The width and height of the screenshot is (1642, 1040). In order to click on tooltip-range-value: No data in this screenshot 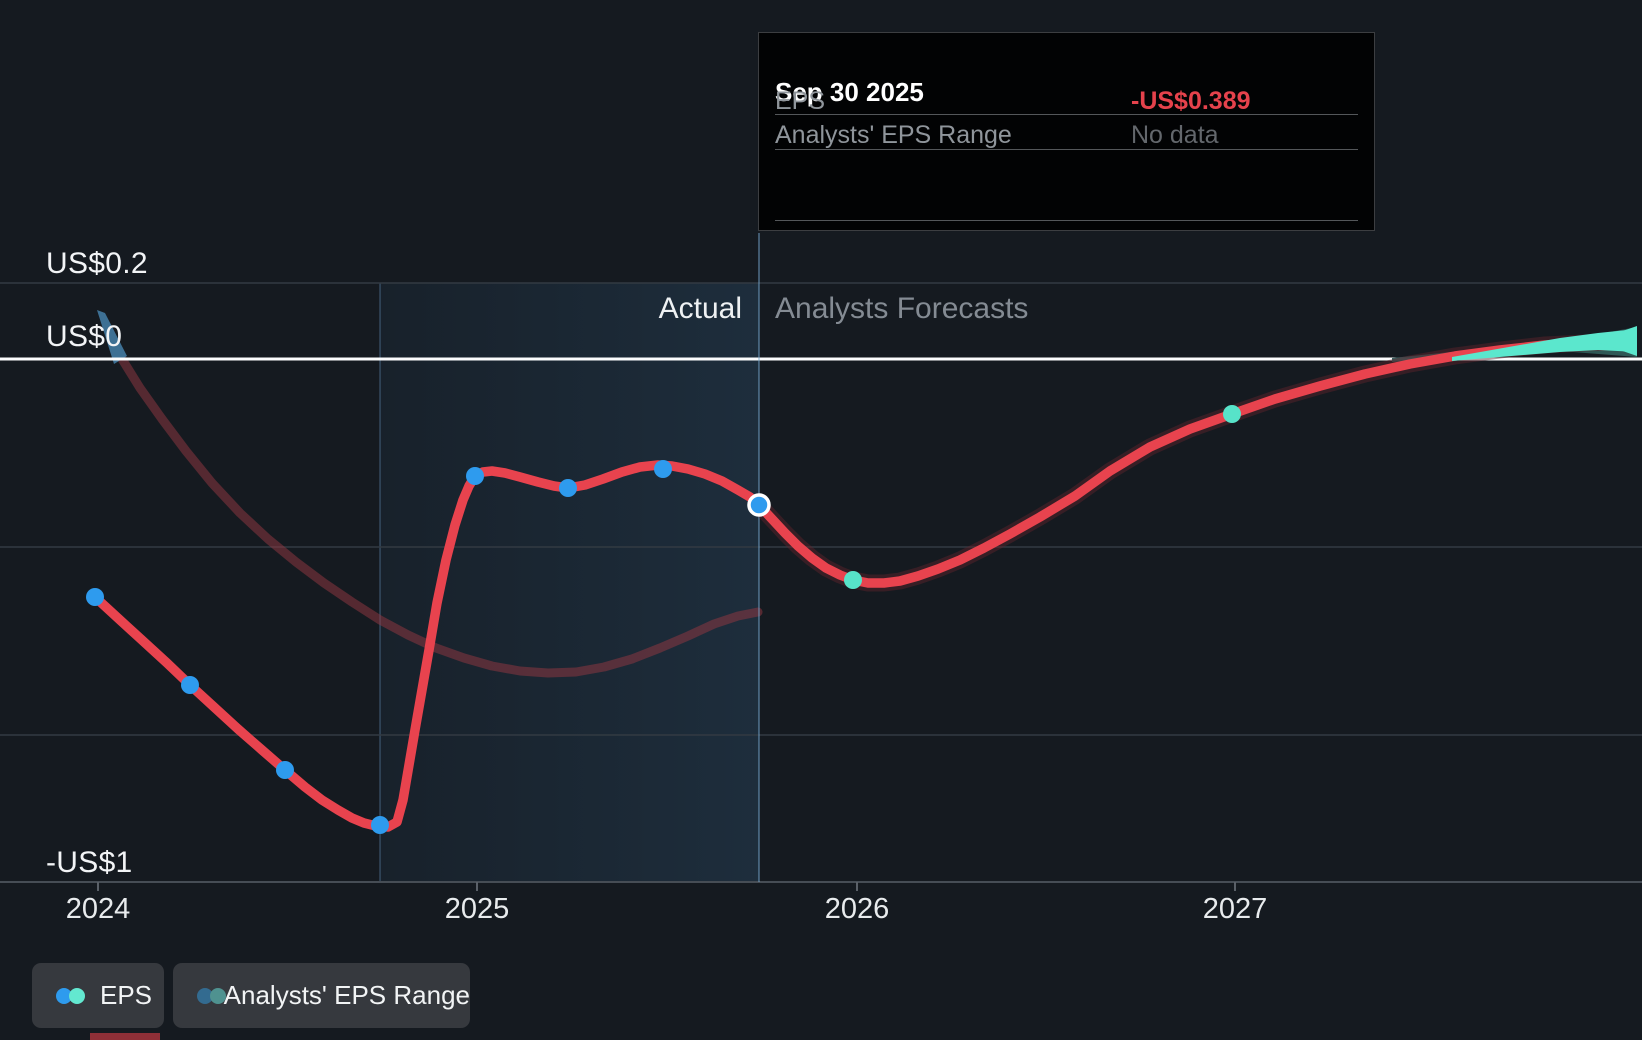, I will do `click(1175, 135)`.